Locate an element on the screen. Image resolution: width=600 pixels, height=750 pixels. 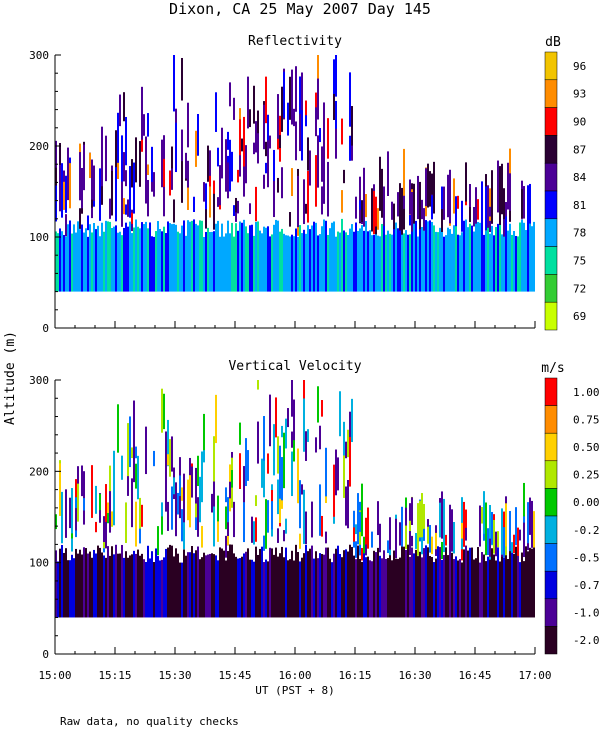
colorbar-label: 0.50 is located at coordinates (586, 447).